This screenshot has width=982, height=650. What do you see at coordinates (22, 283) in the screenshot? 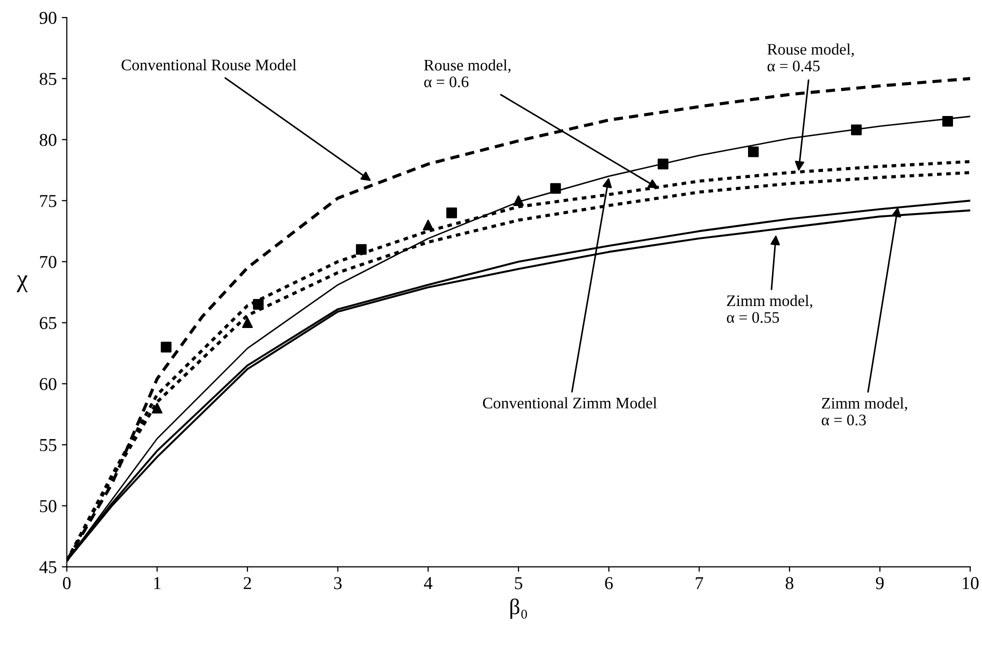
I see `y-axis-title: χ` at bounding box center [22, 283].